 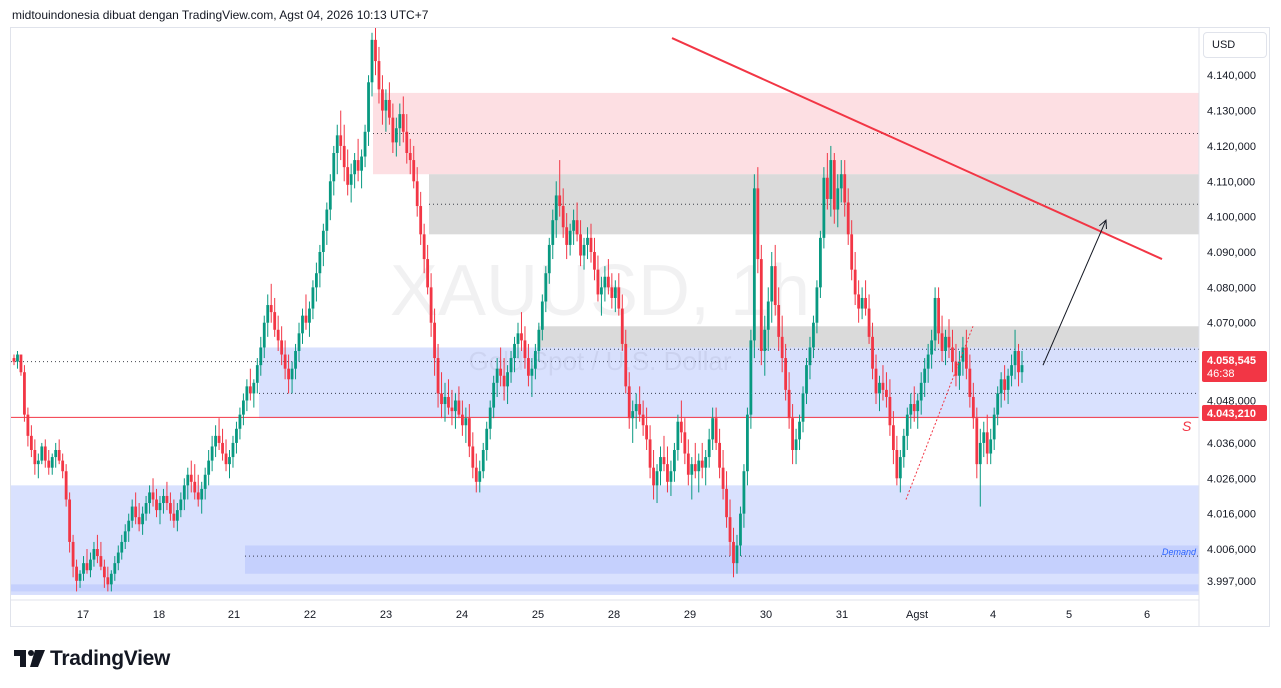 What do you see at coordinates (729, 383) in the screenshot?
I see `zone-blue-mid` at bounding box center [729, 383].